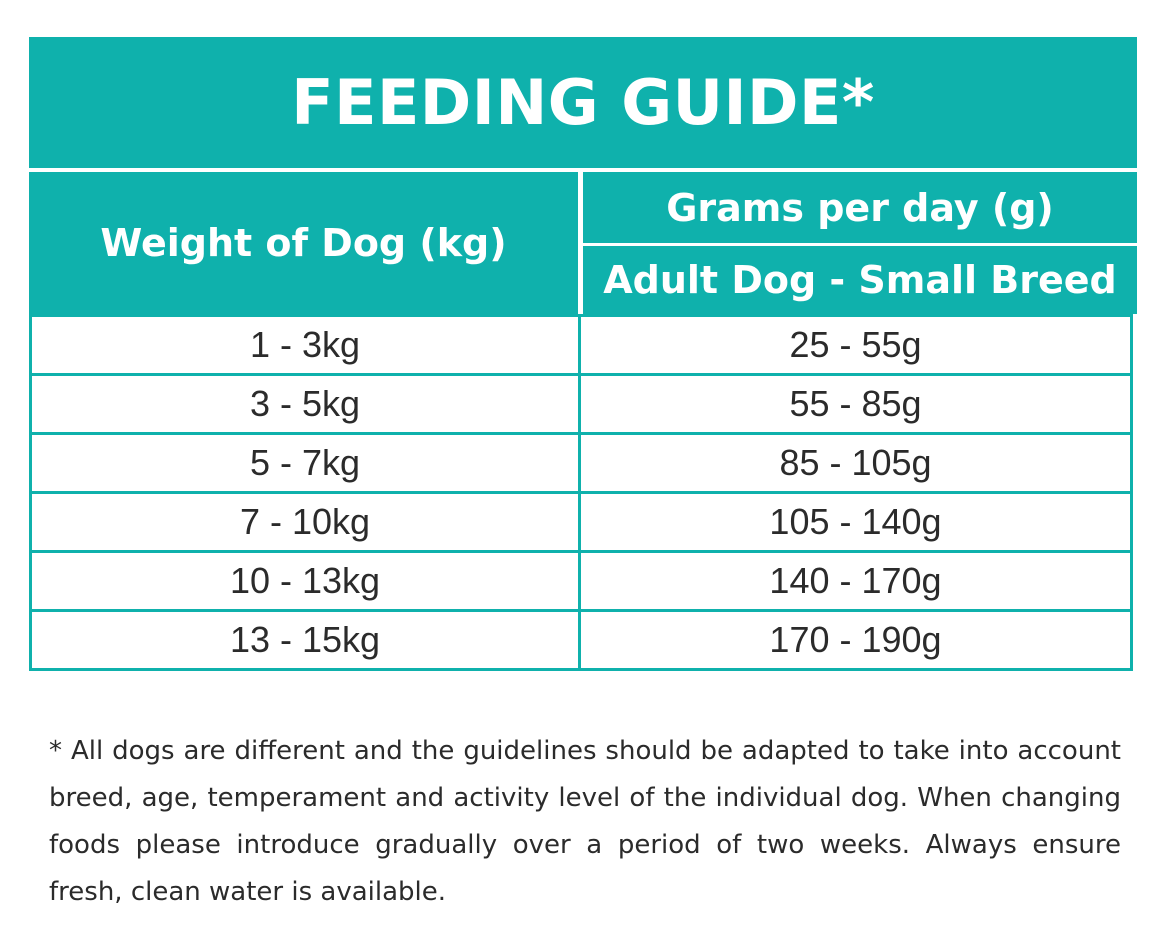 The height and width of the screenshot is (948, 1176). What do you see at coordinates (860, 280) in the screenshot?
I see `breed-subheader: Adult Dog - Small Breed` at bounding box center [860, 280].